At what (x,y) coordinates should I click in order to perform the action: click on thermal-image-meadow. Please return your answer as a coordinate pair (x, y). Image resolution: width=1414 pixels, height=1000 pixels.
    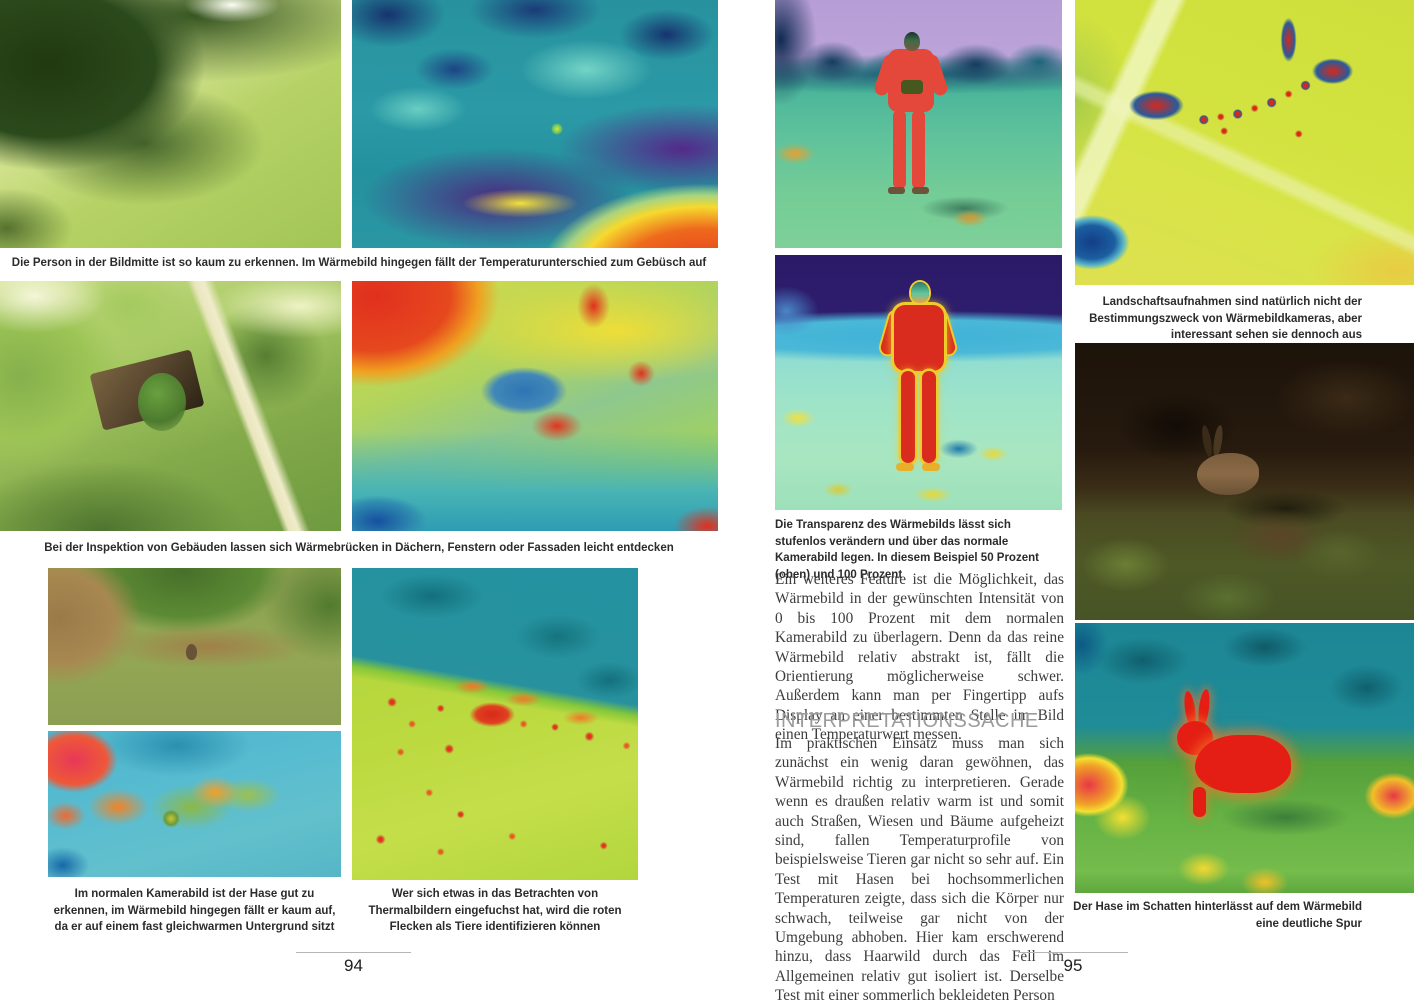
    Looking at the image, I should click on (535, 124).